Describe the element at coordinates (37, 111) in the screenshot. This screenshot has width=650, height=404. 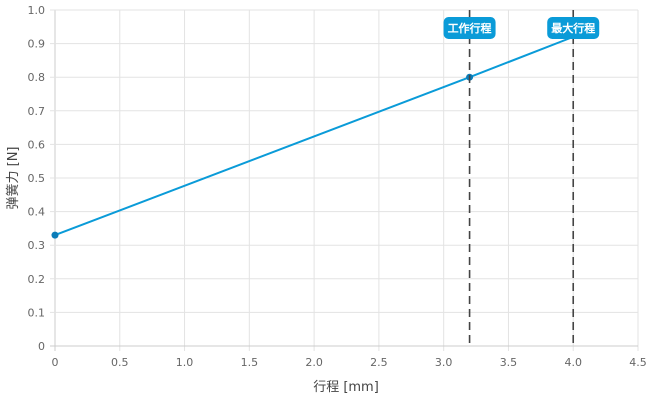
I see `y-tick-label: 0.7` at that location.